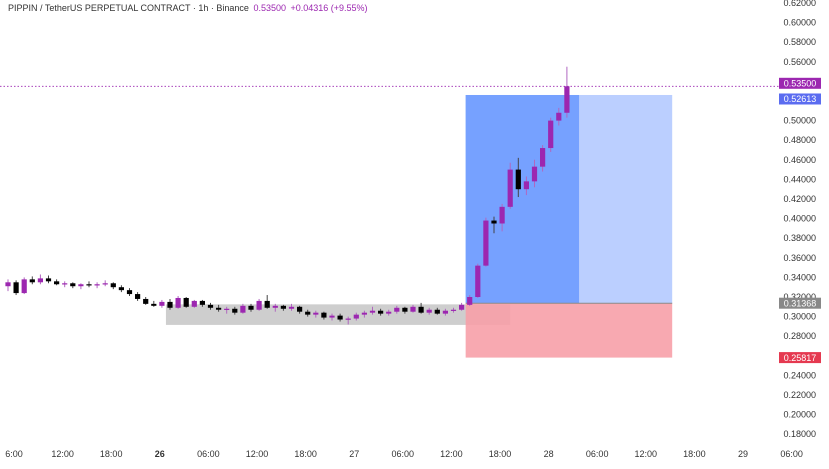 The height and width of the screenshot is (469, 829). What do you see at coordinates (799, 23) in the screenshot?
I see `y-tick-label: 0.60000` at bounding box center [799, 23].